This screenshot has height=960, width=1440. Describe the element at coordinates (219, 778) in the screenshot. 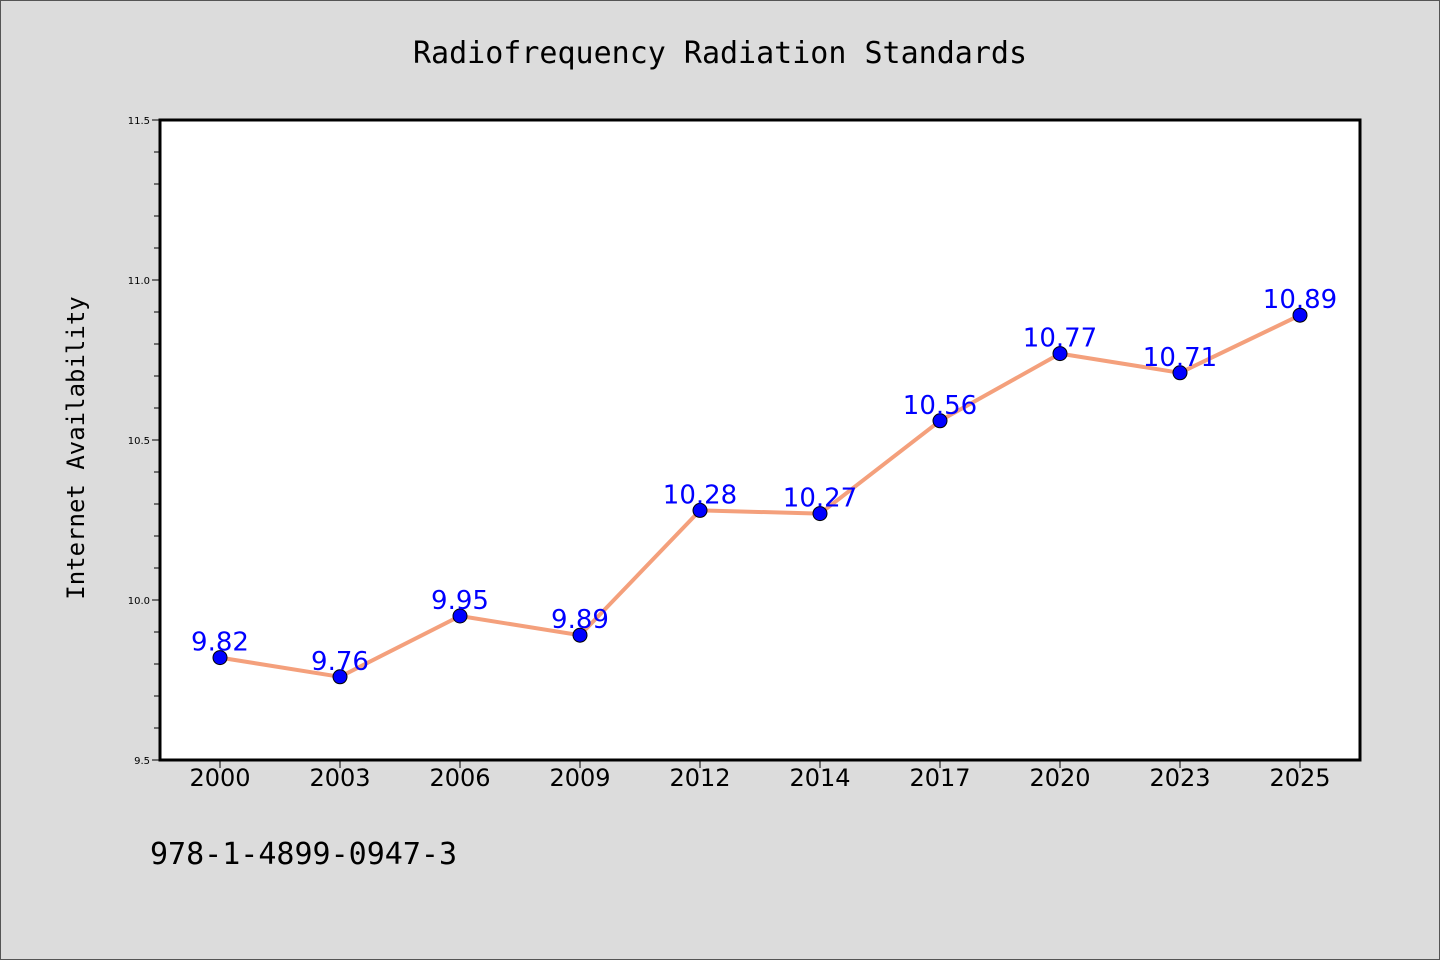

I see `x-tick-label: 2000` at that location.